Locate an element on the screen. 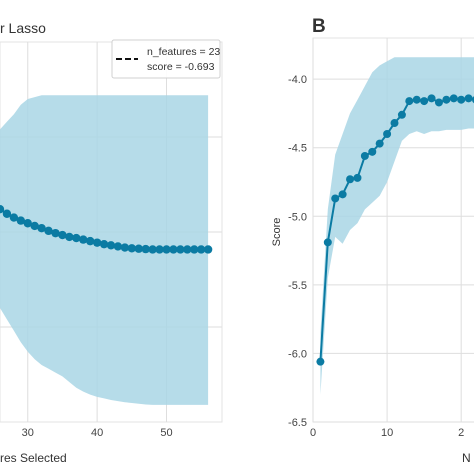 Image resolution: width=474 pixels, height=474 pixels. legend: n_features = 23 score = -0.693 is located at coordinates (166, 59).